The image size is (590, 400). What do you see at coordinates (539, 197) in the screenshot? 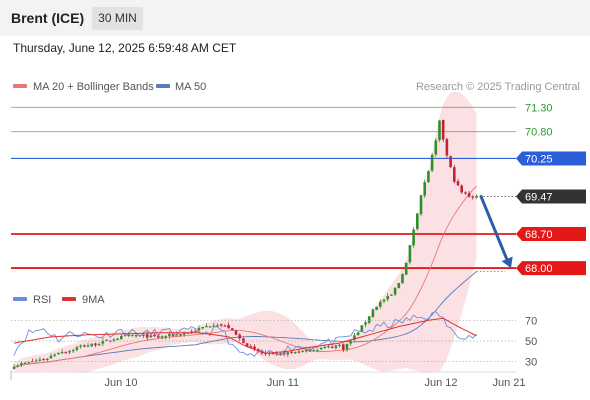
I see `last-price-label: 69.47` at bounding box center [539, 197].